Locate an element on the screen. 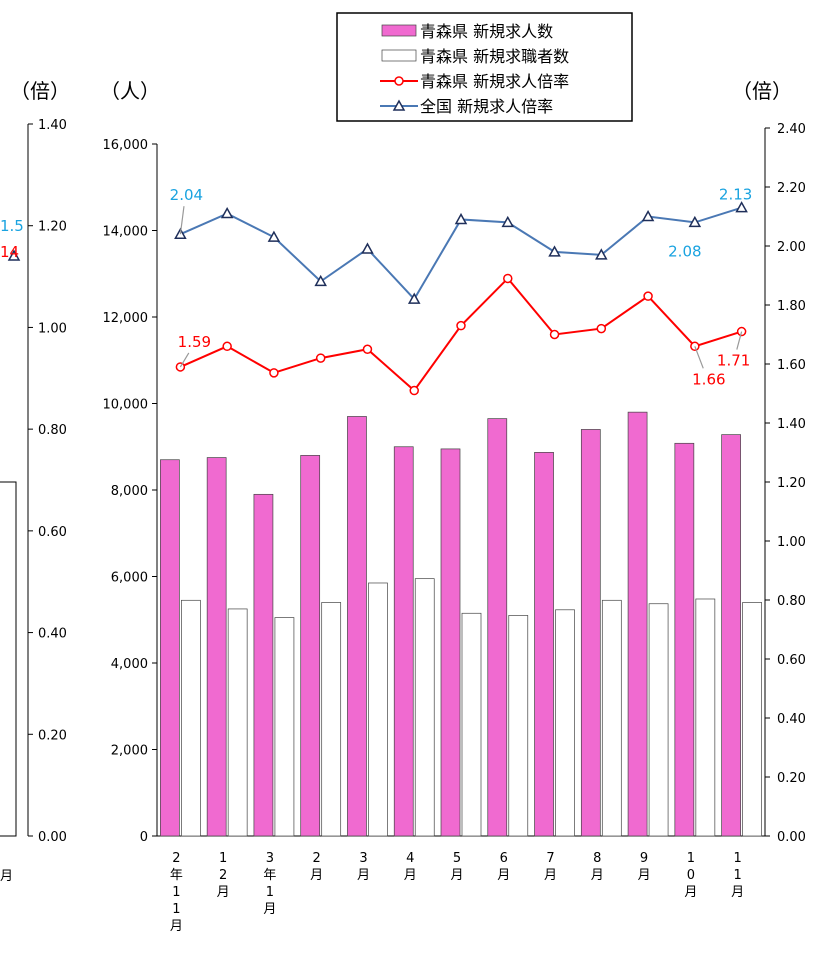  right-axis-tick-label: 1.80 is located at coordinates (791, 306).